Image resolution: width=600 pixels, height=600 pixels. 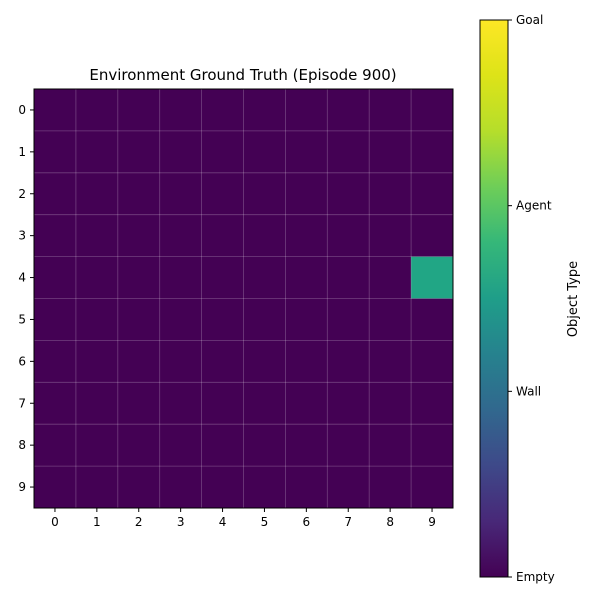 What do you see at coordinates (494, 298) in the screenshot?
I see `colorbar` at bounding box center [494, 298].